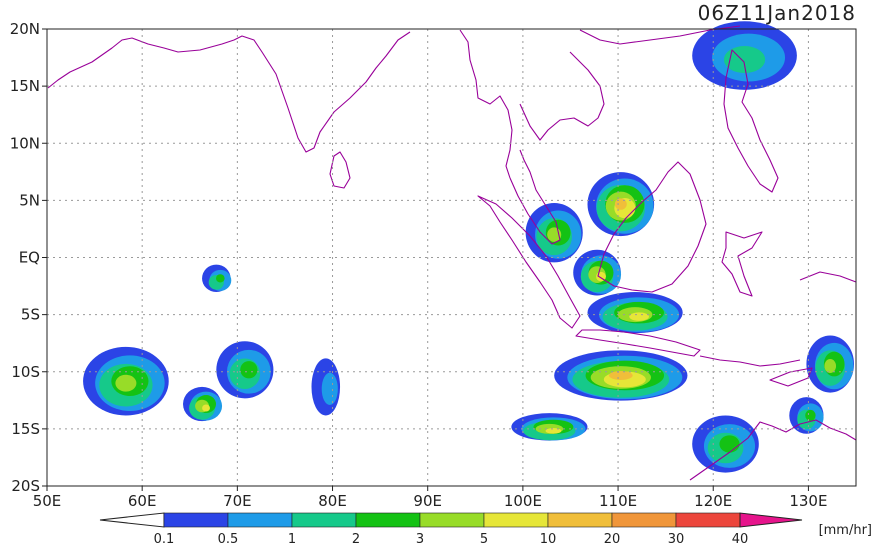 This screenshot has height=544, width=880. What do you see at coordinates (713, 501) in the screenshot?
I see `lon-label: 120E` at bounding box center [713, 501].